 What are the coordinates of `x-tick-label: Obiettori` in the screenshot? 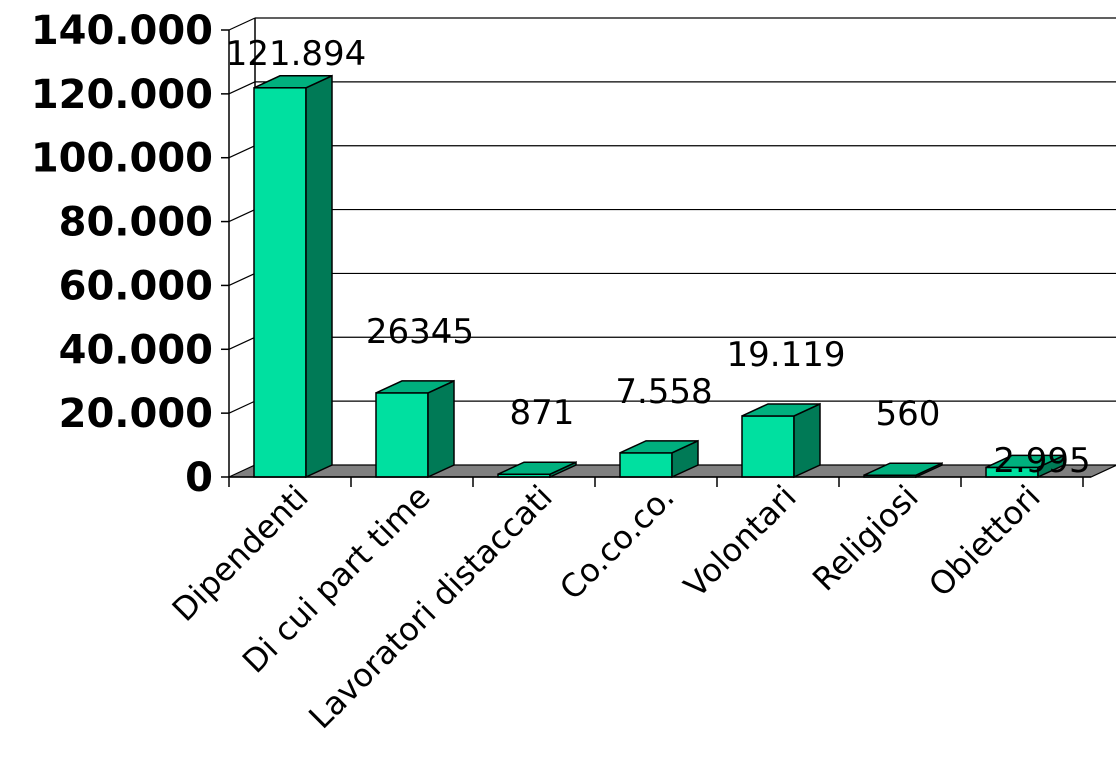 It's located at (984, 541).